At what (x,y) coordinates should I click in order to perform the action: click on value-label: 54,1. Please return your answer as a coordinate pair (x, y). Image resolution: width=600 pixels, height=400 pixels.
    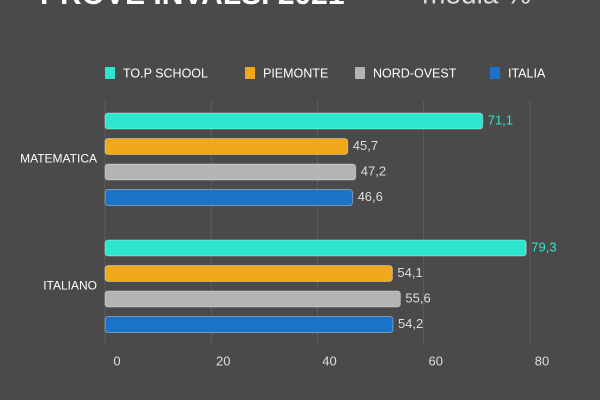
    Looking at the image, I should click on (409, 272).